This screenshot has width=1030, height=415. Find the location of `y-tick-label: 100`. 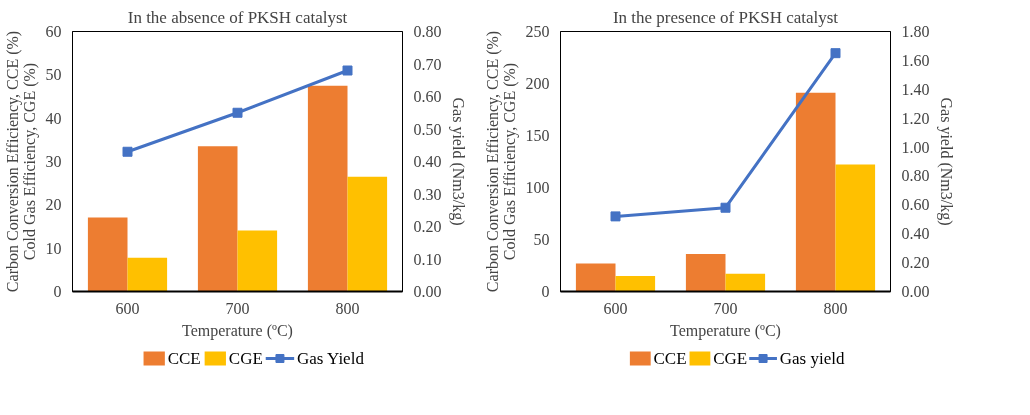

y-tick-label: 100 is located at coordinates (537, 187).